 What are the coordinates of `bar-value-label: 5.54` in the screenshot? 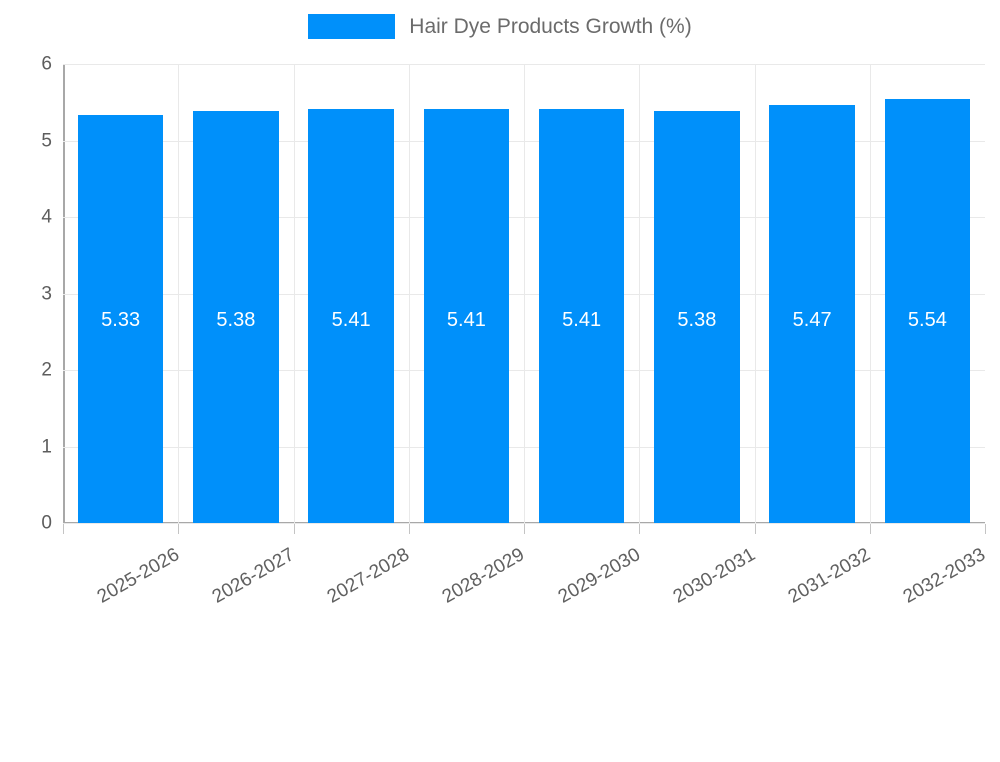 It's located at (927, 320).